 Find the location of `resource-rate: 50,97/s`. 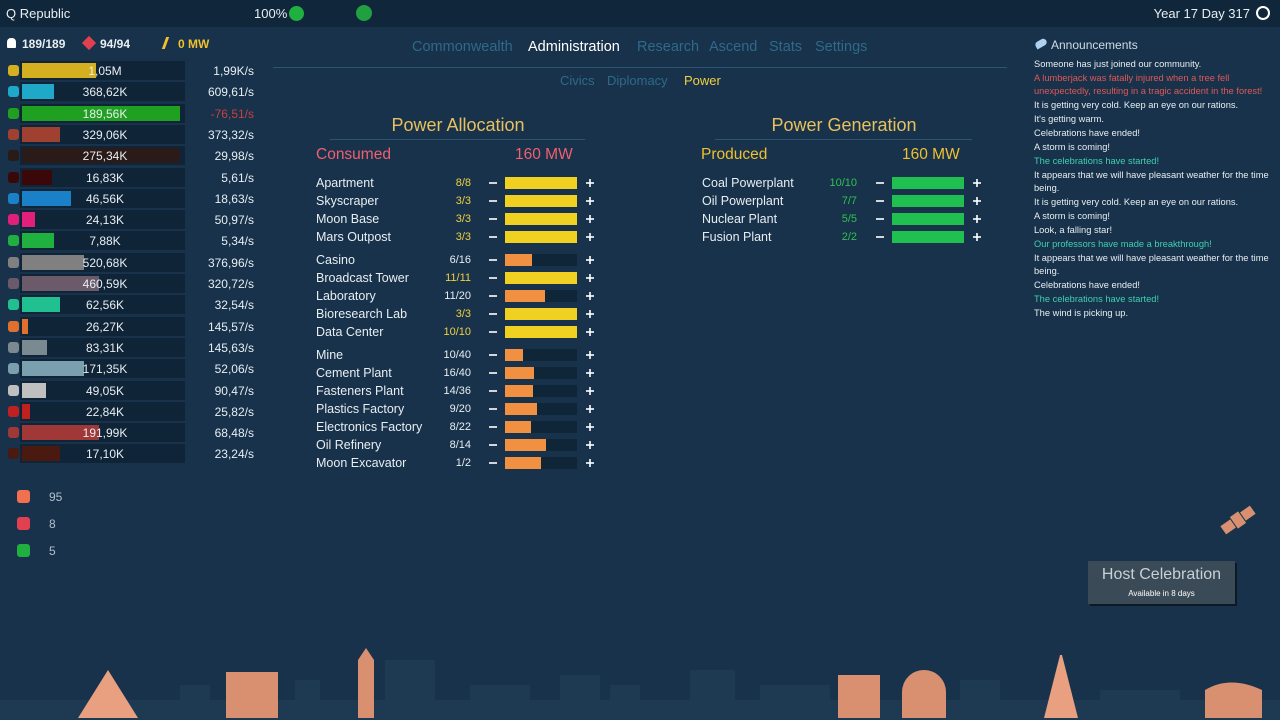

resource-rate: 50,97/s is located at coordinates (234, 220).